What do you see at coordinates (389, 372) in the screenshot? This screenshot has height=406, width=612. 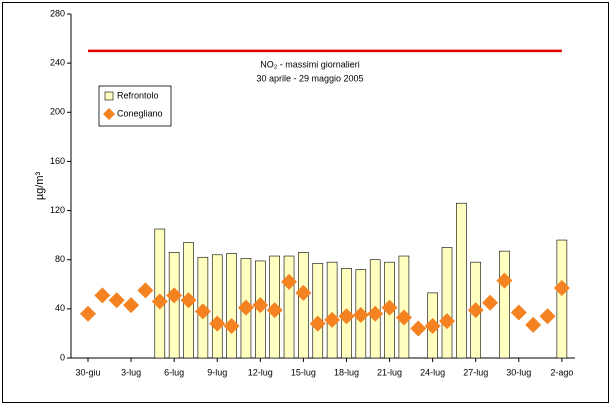 I see `x-tick-label: 21-lug` at bounding box center [389, 372].